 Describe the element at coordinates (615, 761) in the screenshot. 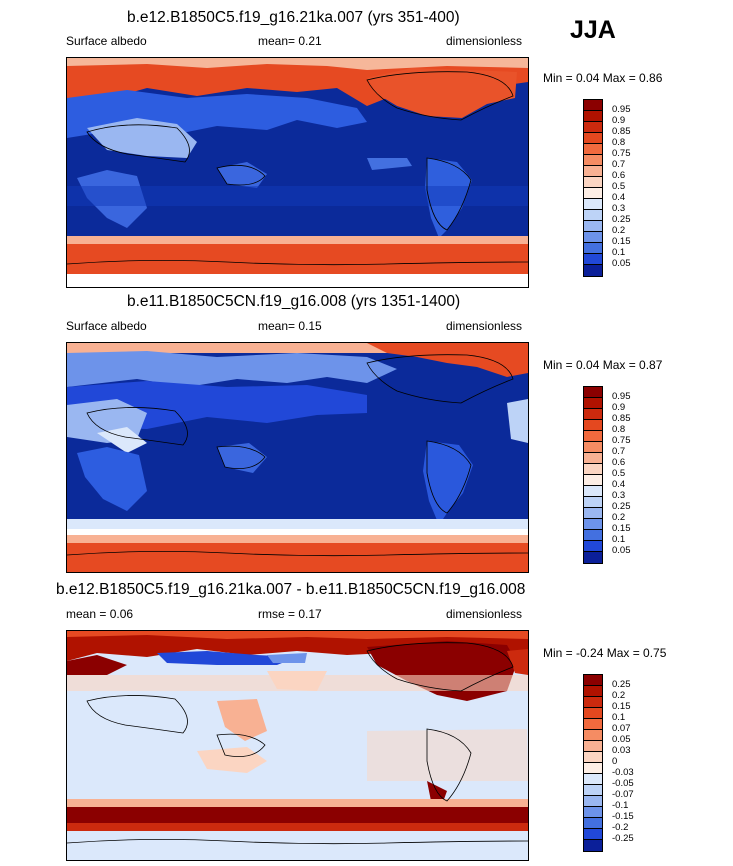

I see `colorbar-tick-label: 0` at that location.